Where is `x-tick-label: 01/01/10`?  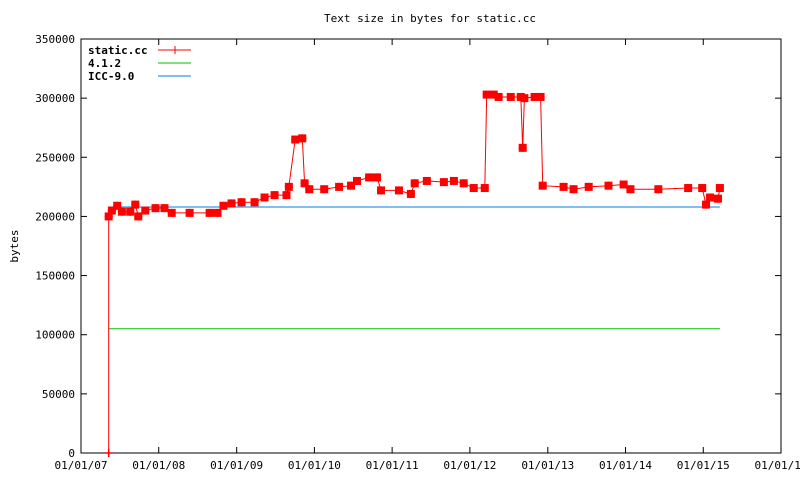
x-tick-label: 01/01/10 is located at coordinates (314, 465).